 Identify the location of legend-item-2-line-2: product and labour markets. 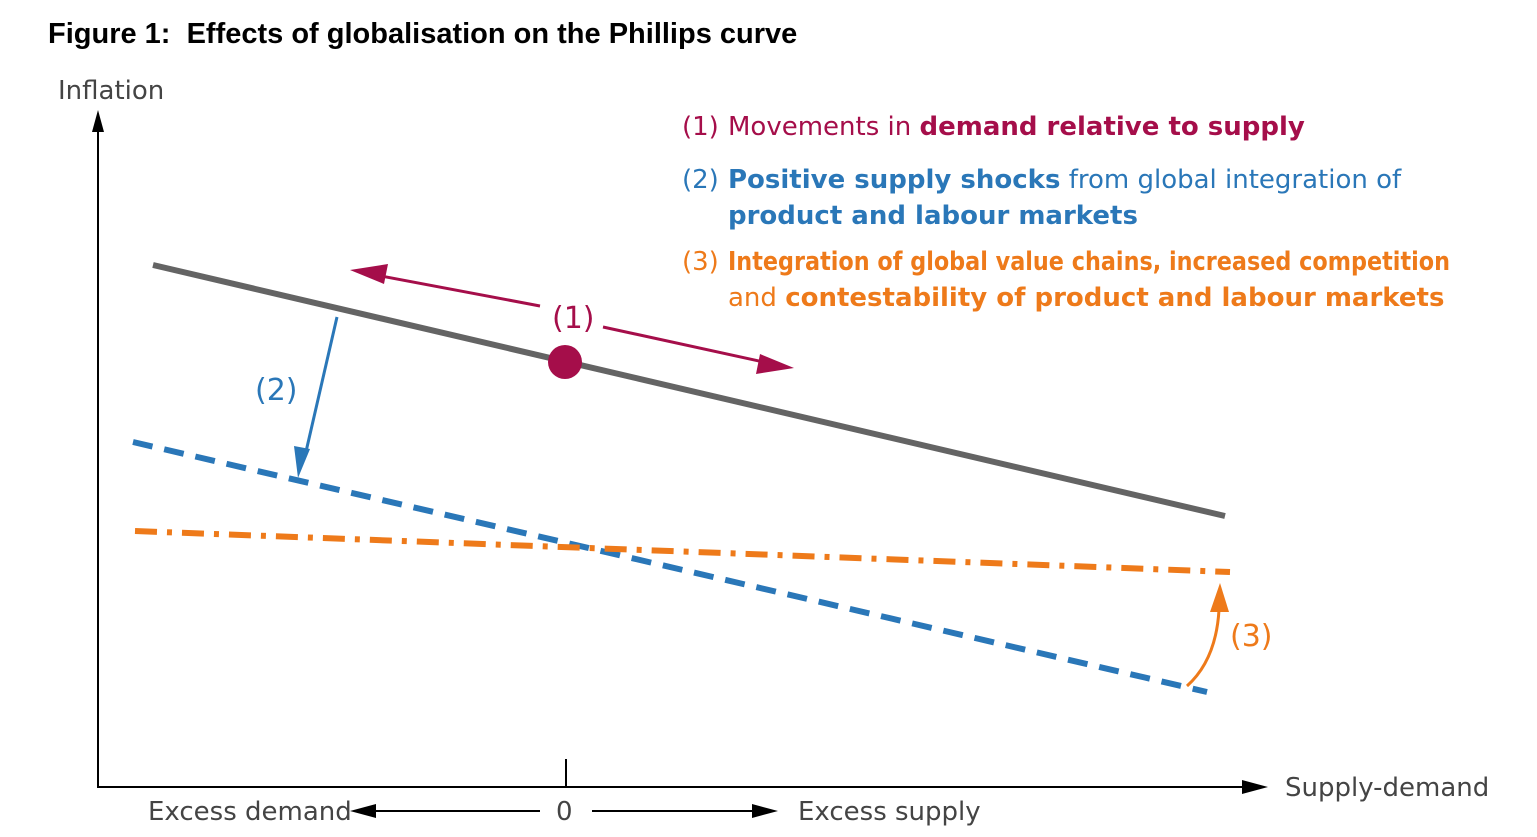
(933, 216).